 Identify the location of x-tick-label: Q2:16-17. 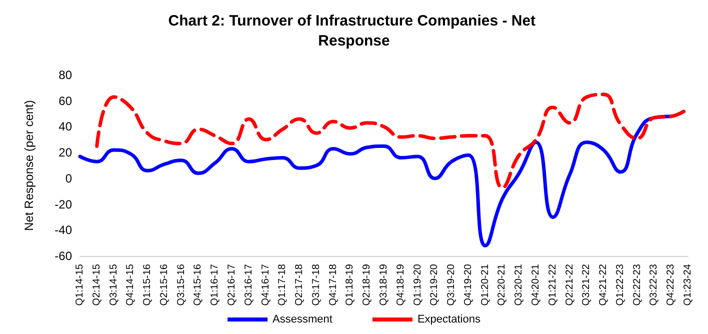
(232, 285).